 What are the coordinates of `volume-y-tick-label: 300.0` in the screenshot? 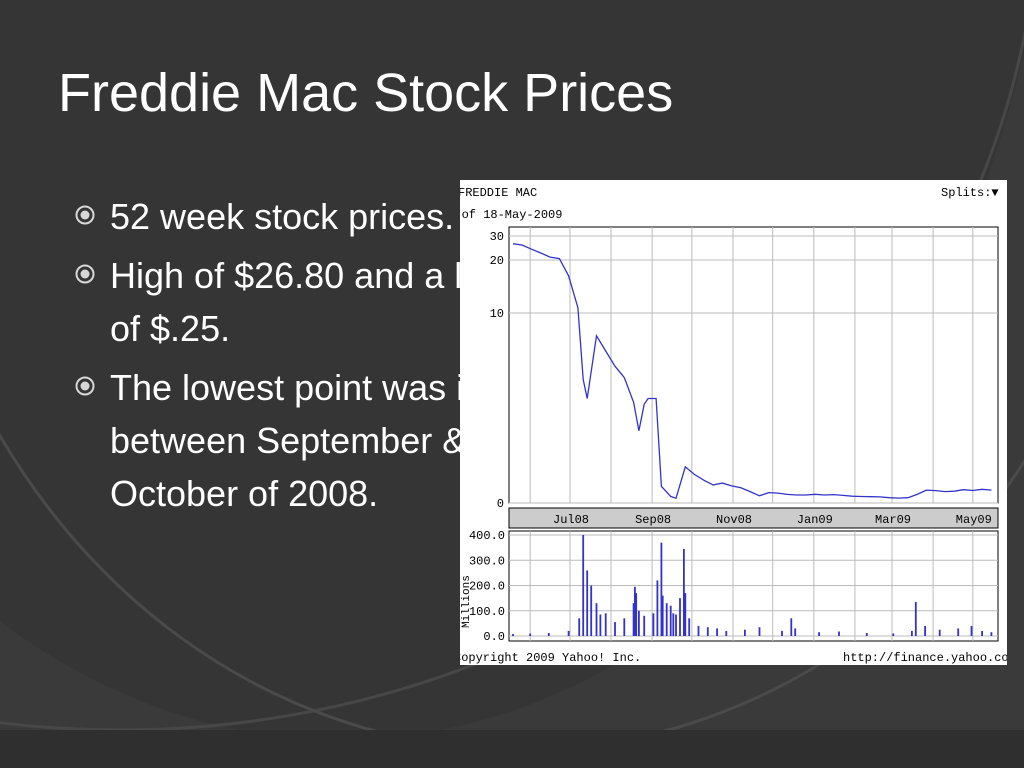 It's located at (487, 561).